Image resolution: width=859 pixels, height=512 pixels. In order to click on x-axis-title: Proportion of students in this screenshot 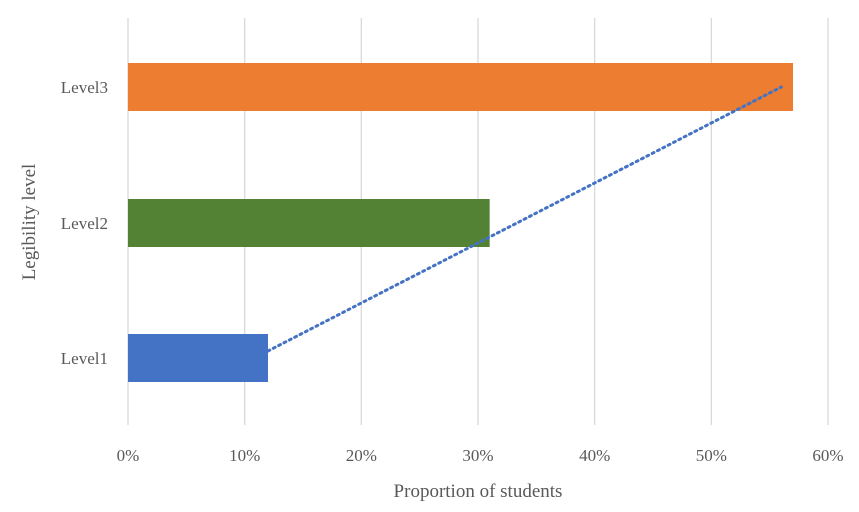, I will do `click(478, 491)`.